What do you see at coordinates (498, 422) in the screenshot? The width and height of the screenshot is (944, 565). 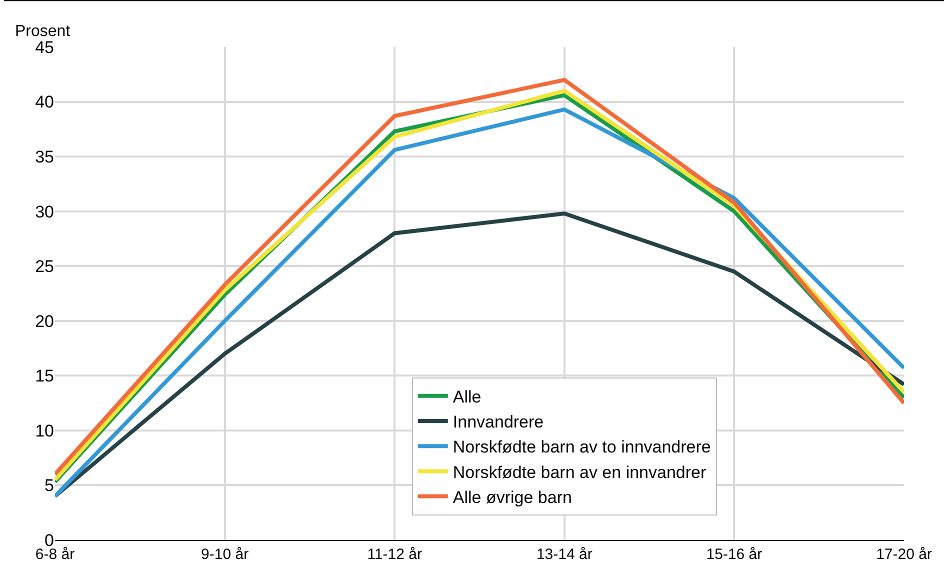 I see `legend-label: Innvandrere` at bounding box center [498, 422].